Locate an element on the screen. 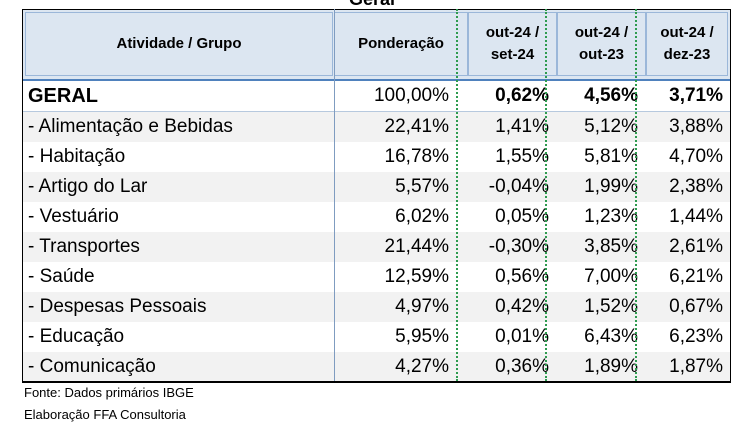  row-label: - Despesas Pessoais is located at coordinates (178, 307).